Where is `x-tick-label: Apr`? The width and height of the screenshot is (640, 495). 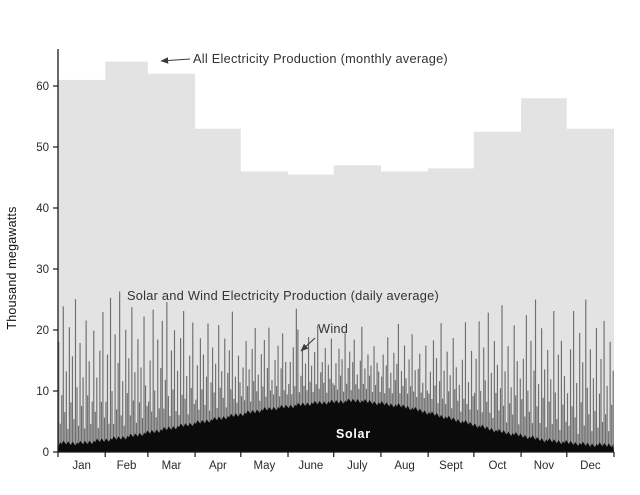 x-tick-label: Apr is located at coordinates (218, 466).